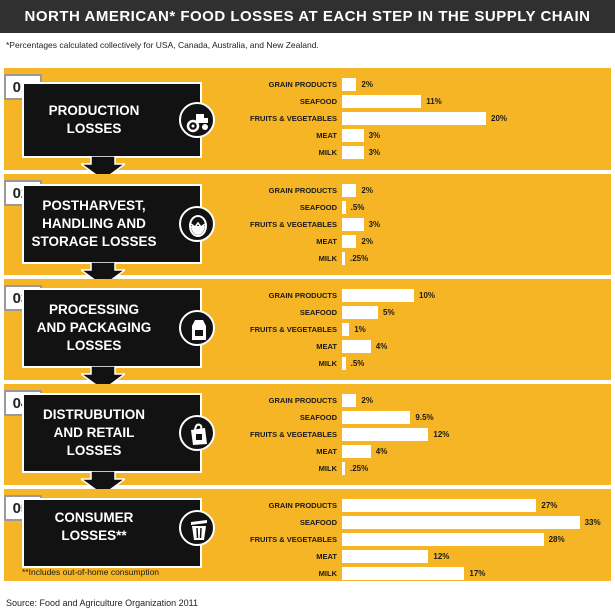 The image size is (615, 613). What do you see at coordinates (197, 433) in the screenshot?
I see `shopping-bag-icon` at bounding box center [197, 433].